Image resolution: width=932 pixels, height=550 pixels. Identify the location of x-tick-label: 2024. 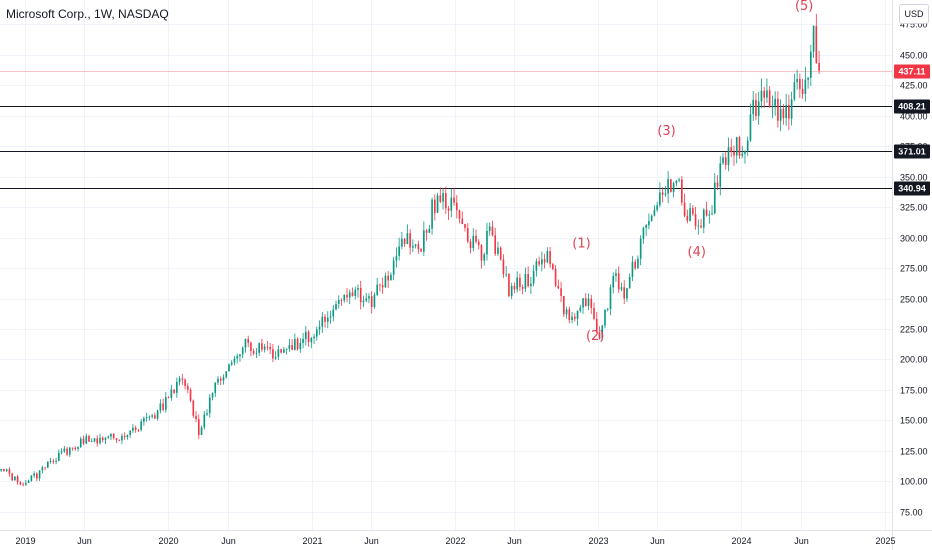
(741, 541).